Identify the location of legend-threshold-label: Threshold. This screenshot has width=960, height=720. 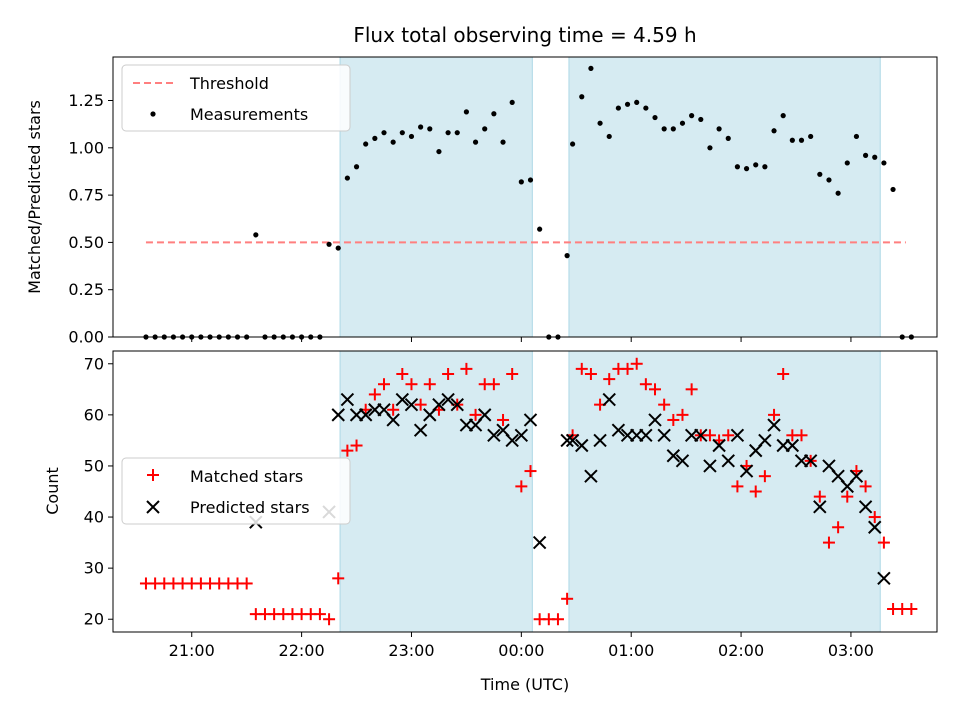
(229, 83).